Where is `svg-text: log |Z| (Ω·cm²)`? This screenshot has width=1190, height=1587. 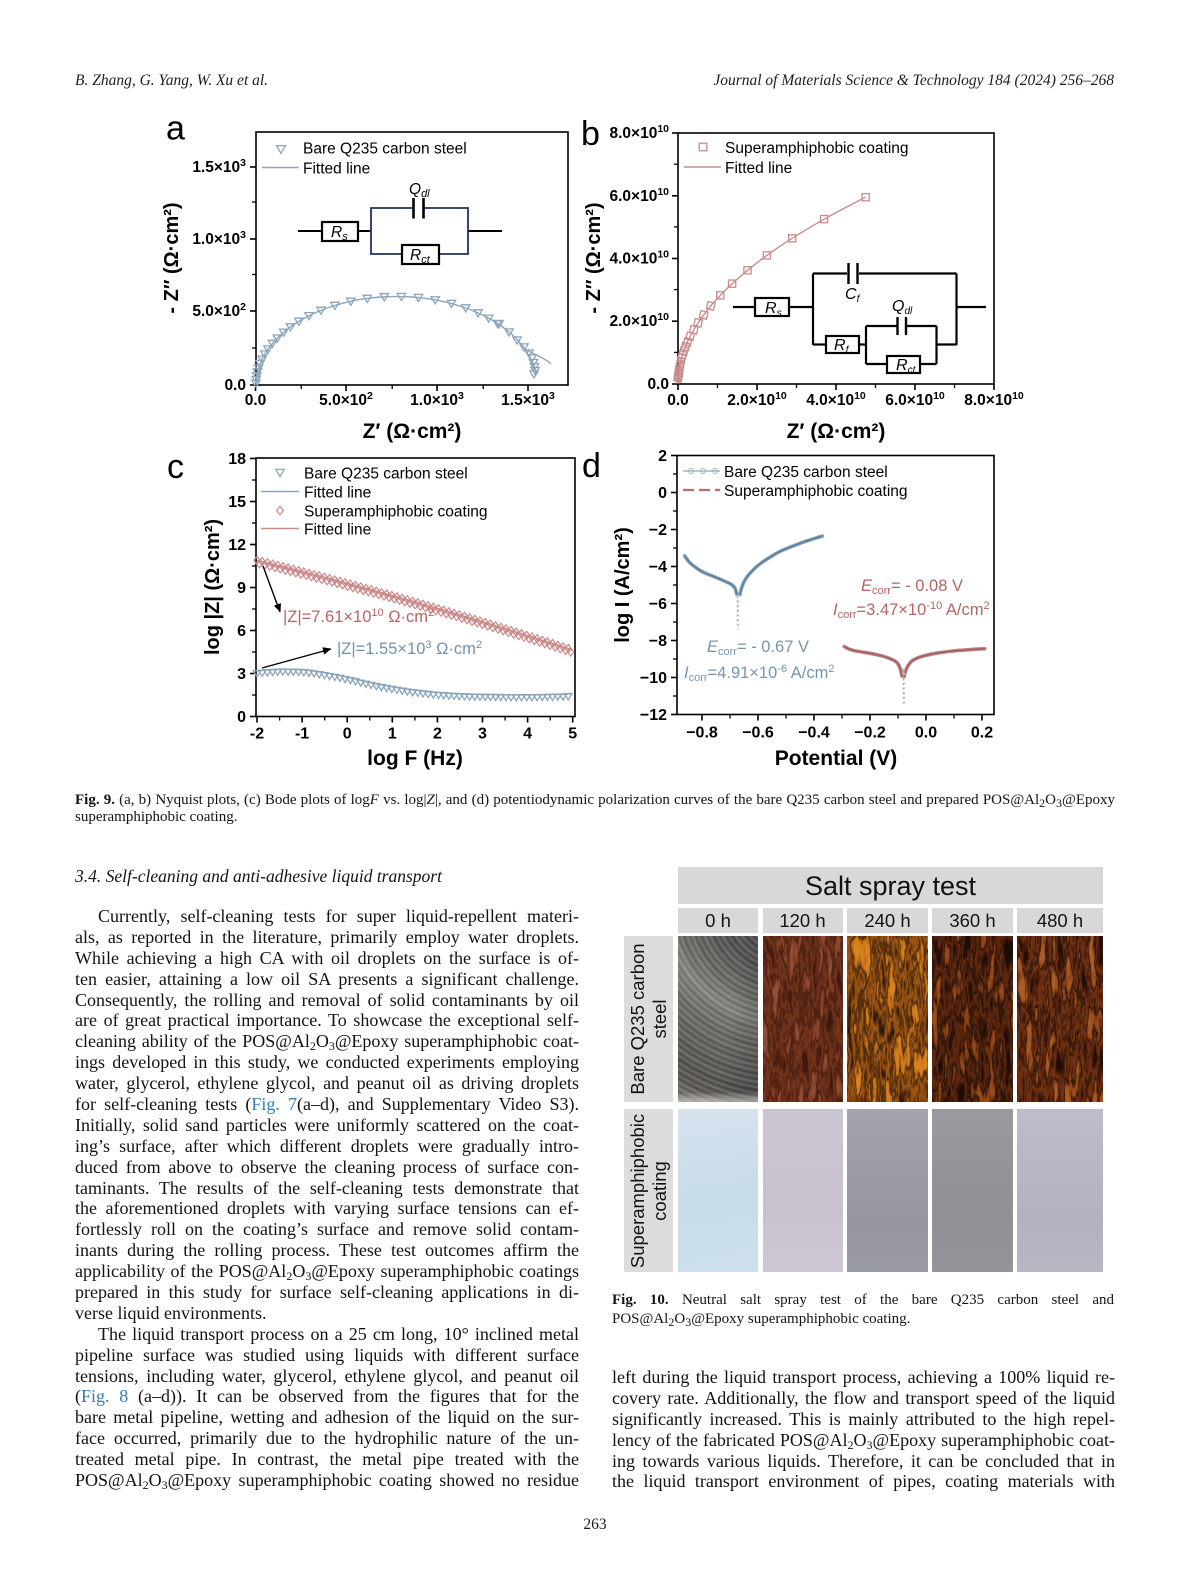 svg-text: log |Z| (Ω·cm²) is located at coordinates (213, 587).